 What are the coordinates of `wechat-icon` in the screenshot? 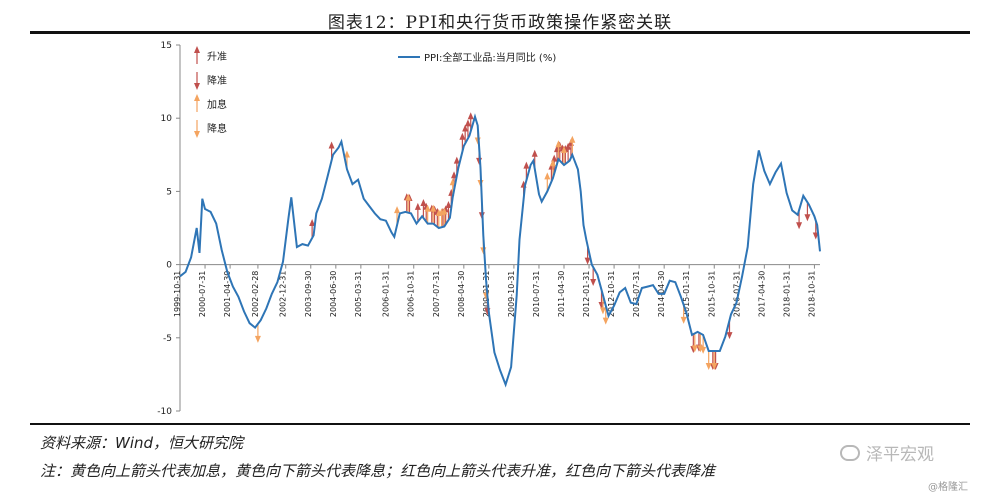 It's located at (850, 453).